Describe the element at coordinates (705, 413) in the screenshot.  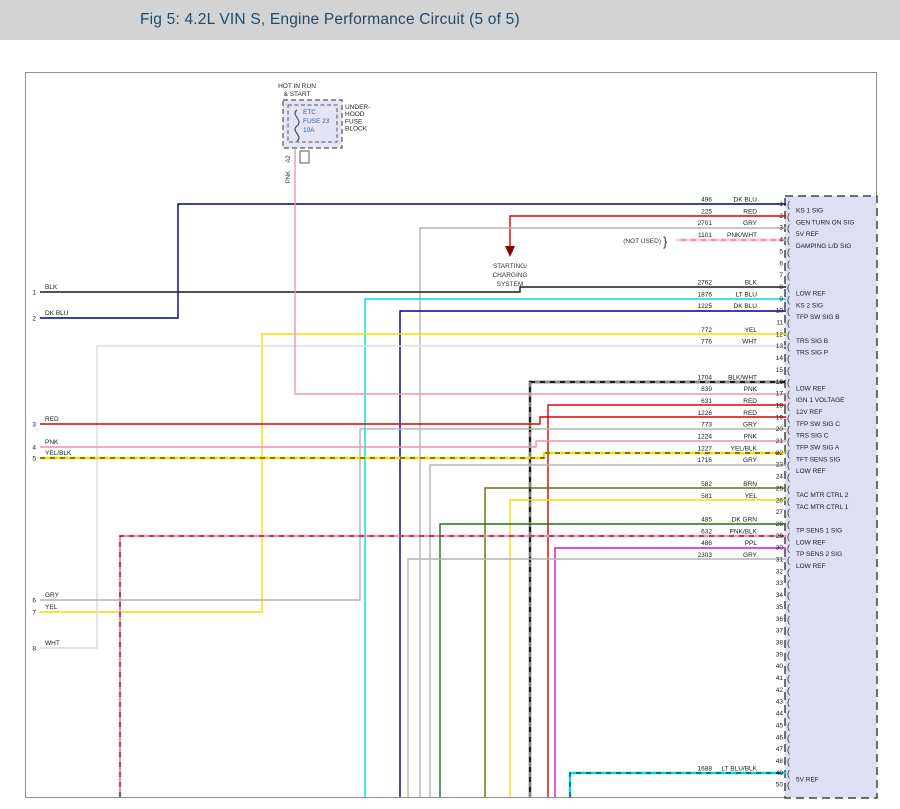
I see `wire-number-label: 1226` at that location.